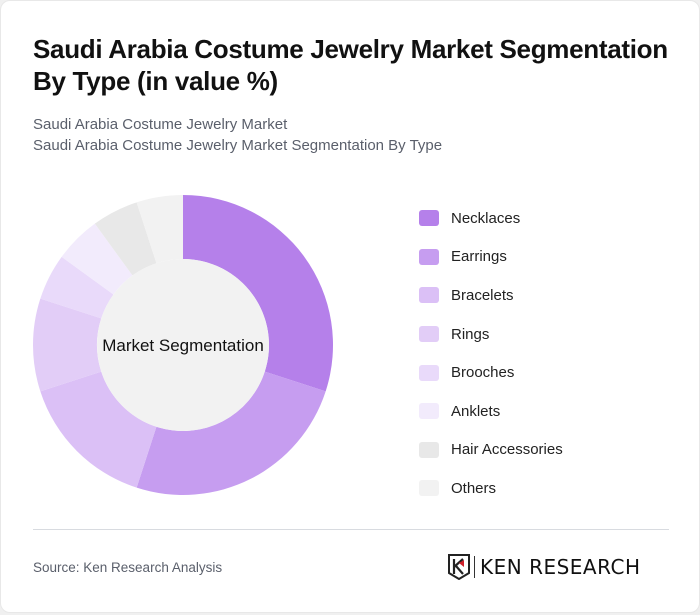 The width and height of the screenshot is (700, 615). Describe the element at coordinates (483, 373) in the screenshot. I see `legend-label: Brooches` at that location.